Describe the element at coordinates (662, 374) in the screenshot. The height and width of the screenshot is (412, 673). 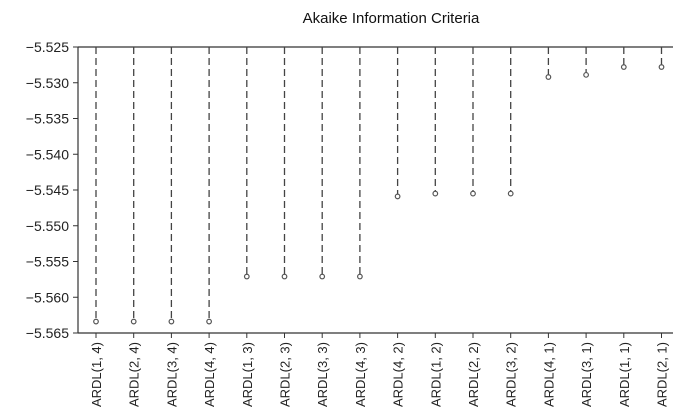
I see `x-tick-label: ARDL(2, 1)` at that location.